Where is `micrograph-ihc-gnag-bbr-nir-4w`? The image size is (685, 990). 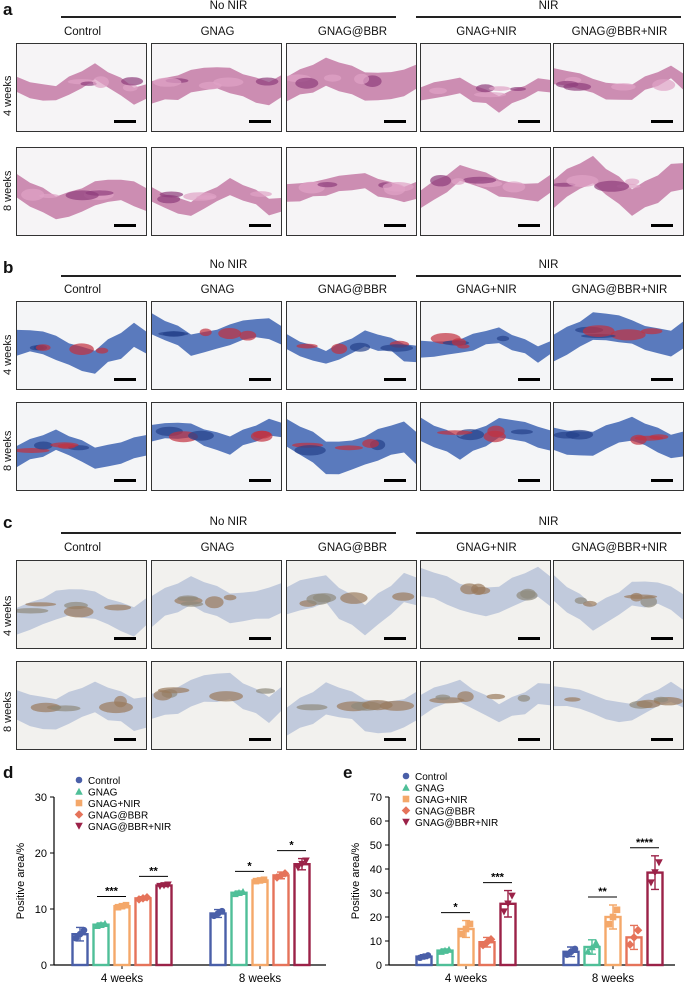
micrograph-ihc-gnag-bbr-nir-4w is located at coordinates (618, 604).